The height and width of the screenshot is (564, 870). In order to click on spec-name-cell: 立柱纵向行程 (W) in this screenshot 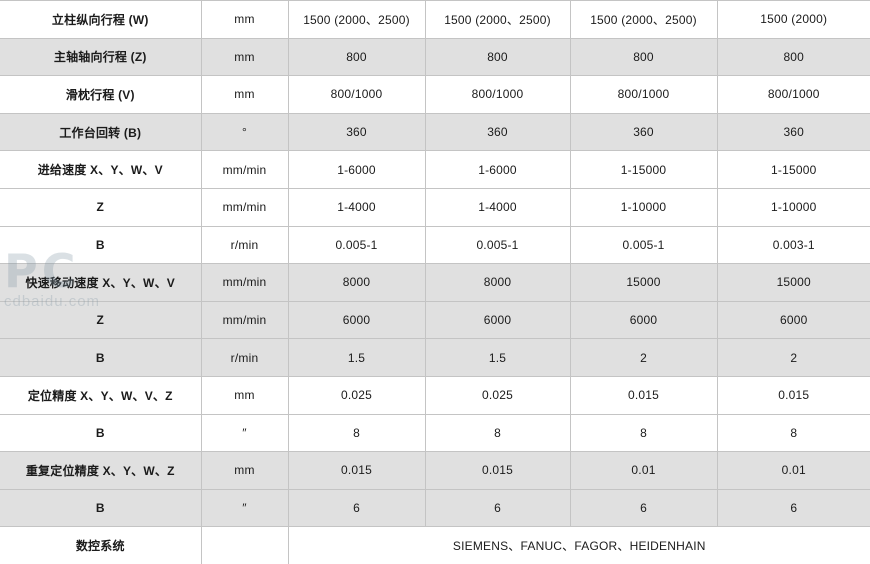, I will do `click(101, 19)`.